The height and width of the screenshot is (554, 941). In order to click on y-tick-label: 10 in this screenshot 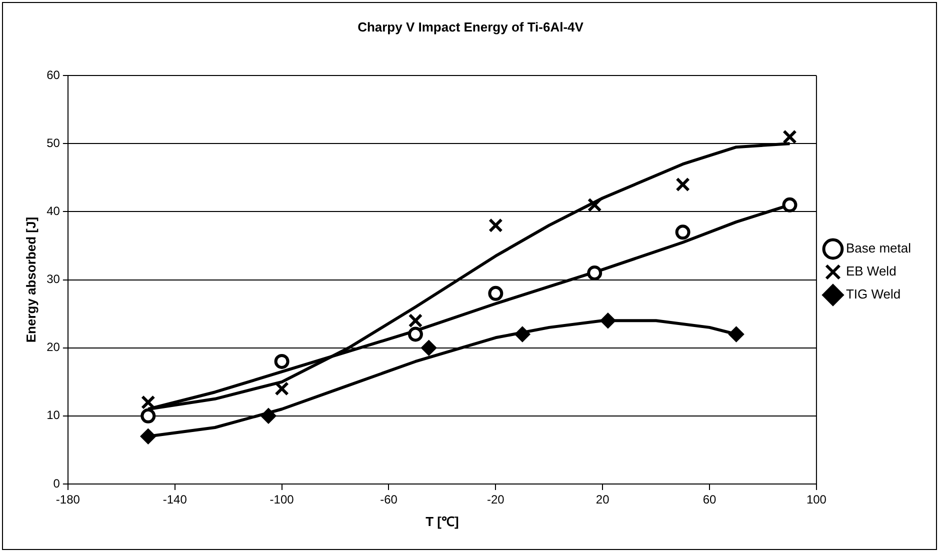, I will do `click(53, 415)`.